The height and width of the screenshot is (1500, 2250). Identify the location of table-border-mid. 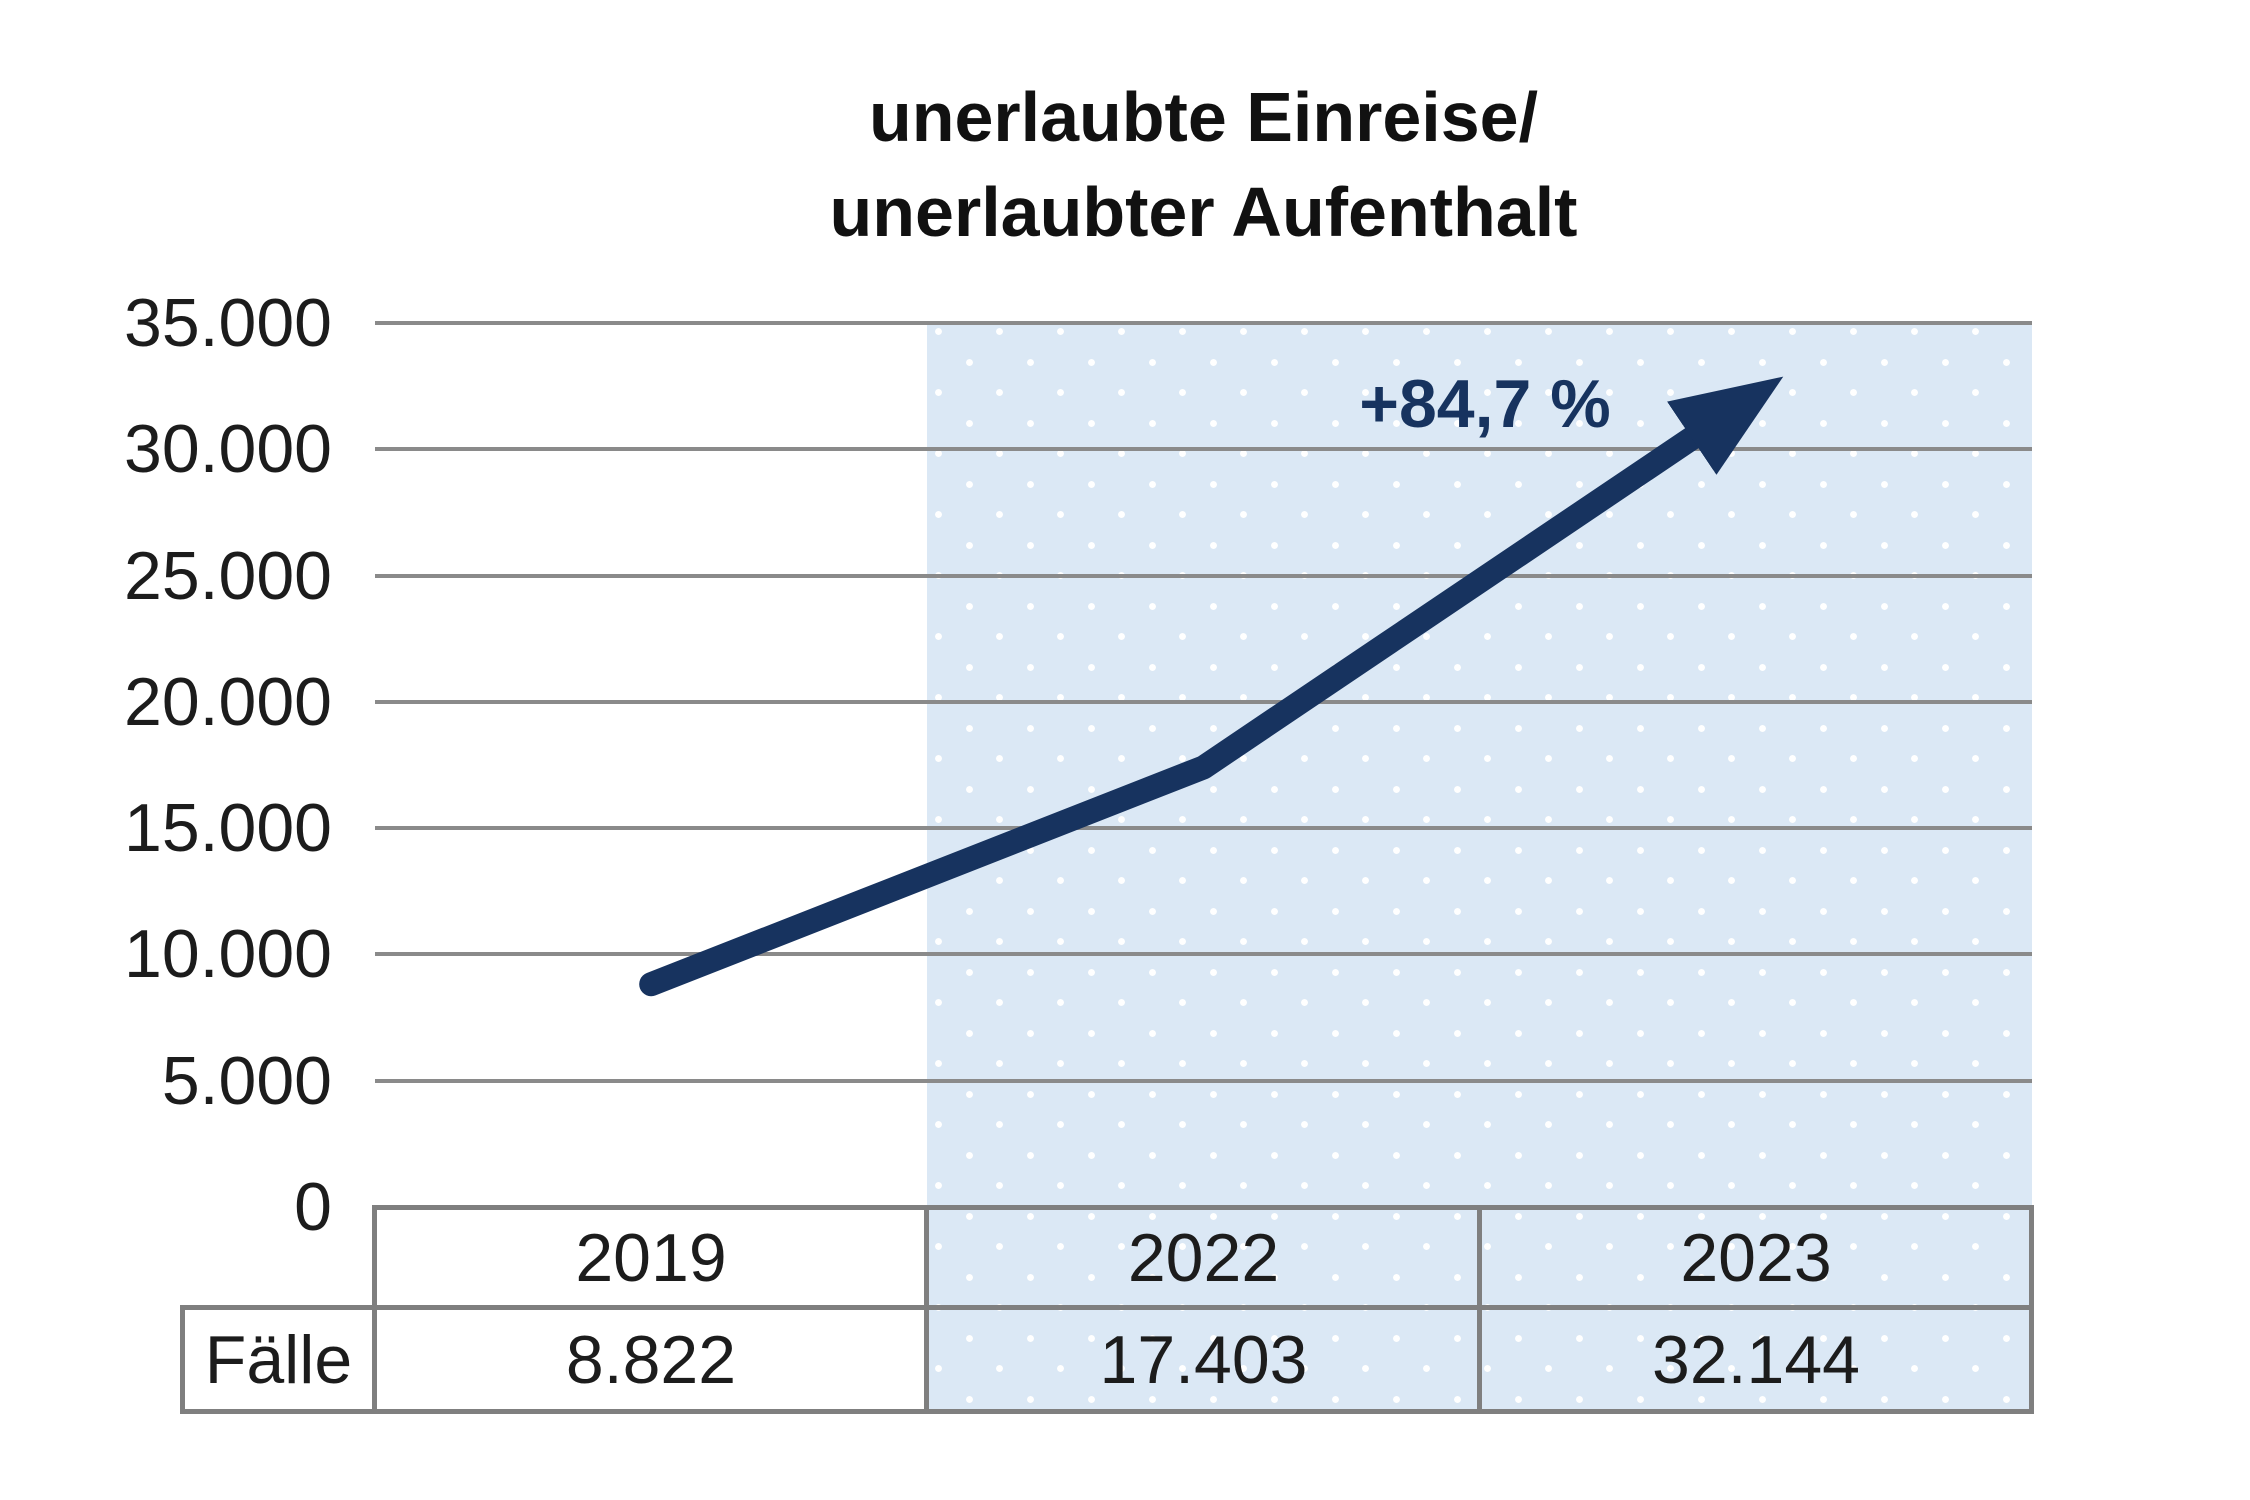
(1107, 1307).